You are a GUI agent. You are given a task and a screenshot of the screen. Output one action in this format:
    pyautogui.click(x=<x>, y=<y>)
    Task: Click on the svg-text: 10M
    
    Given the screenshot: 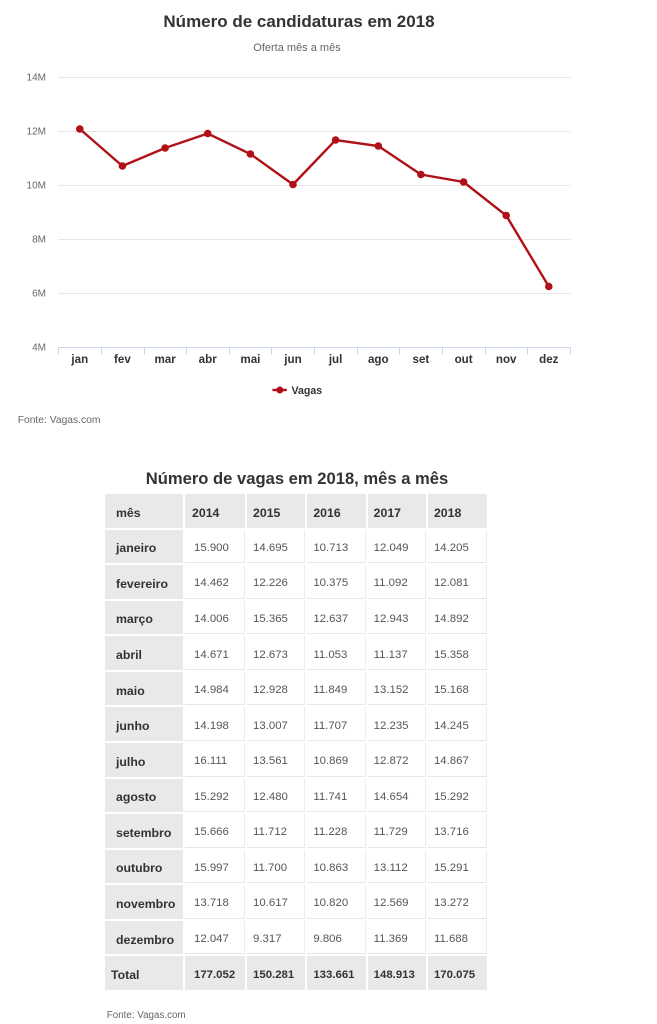 What is the action you would take?
    pyautogui.click(x=36, y=186)
    